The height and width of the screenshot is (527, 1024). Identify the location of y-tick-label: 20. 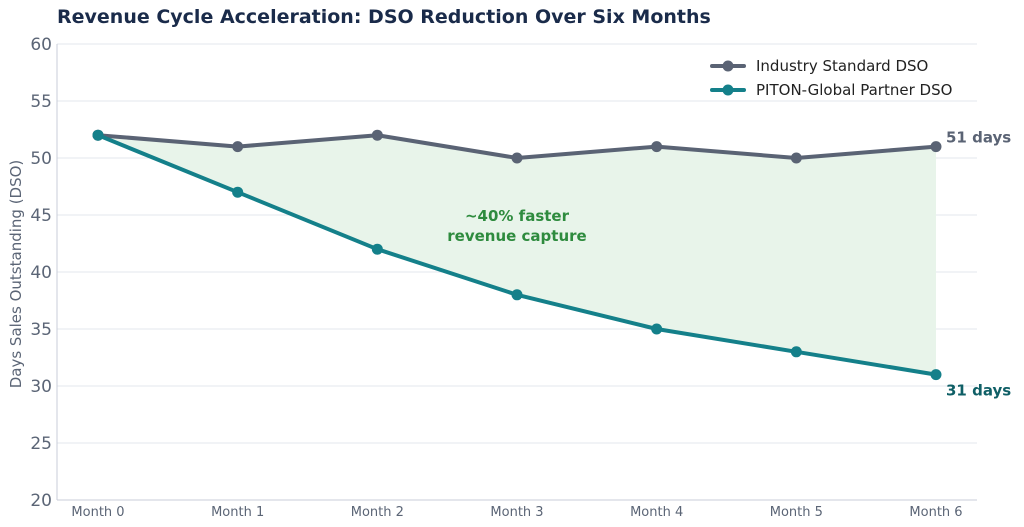
(41, 501).